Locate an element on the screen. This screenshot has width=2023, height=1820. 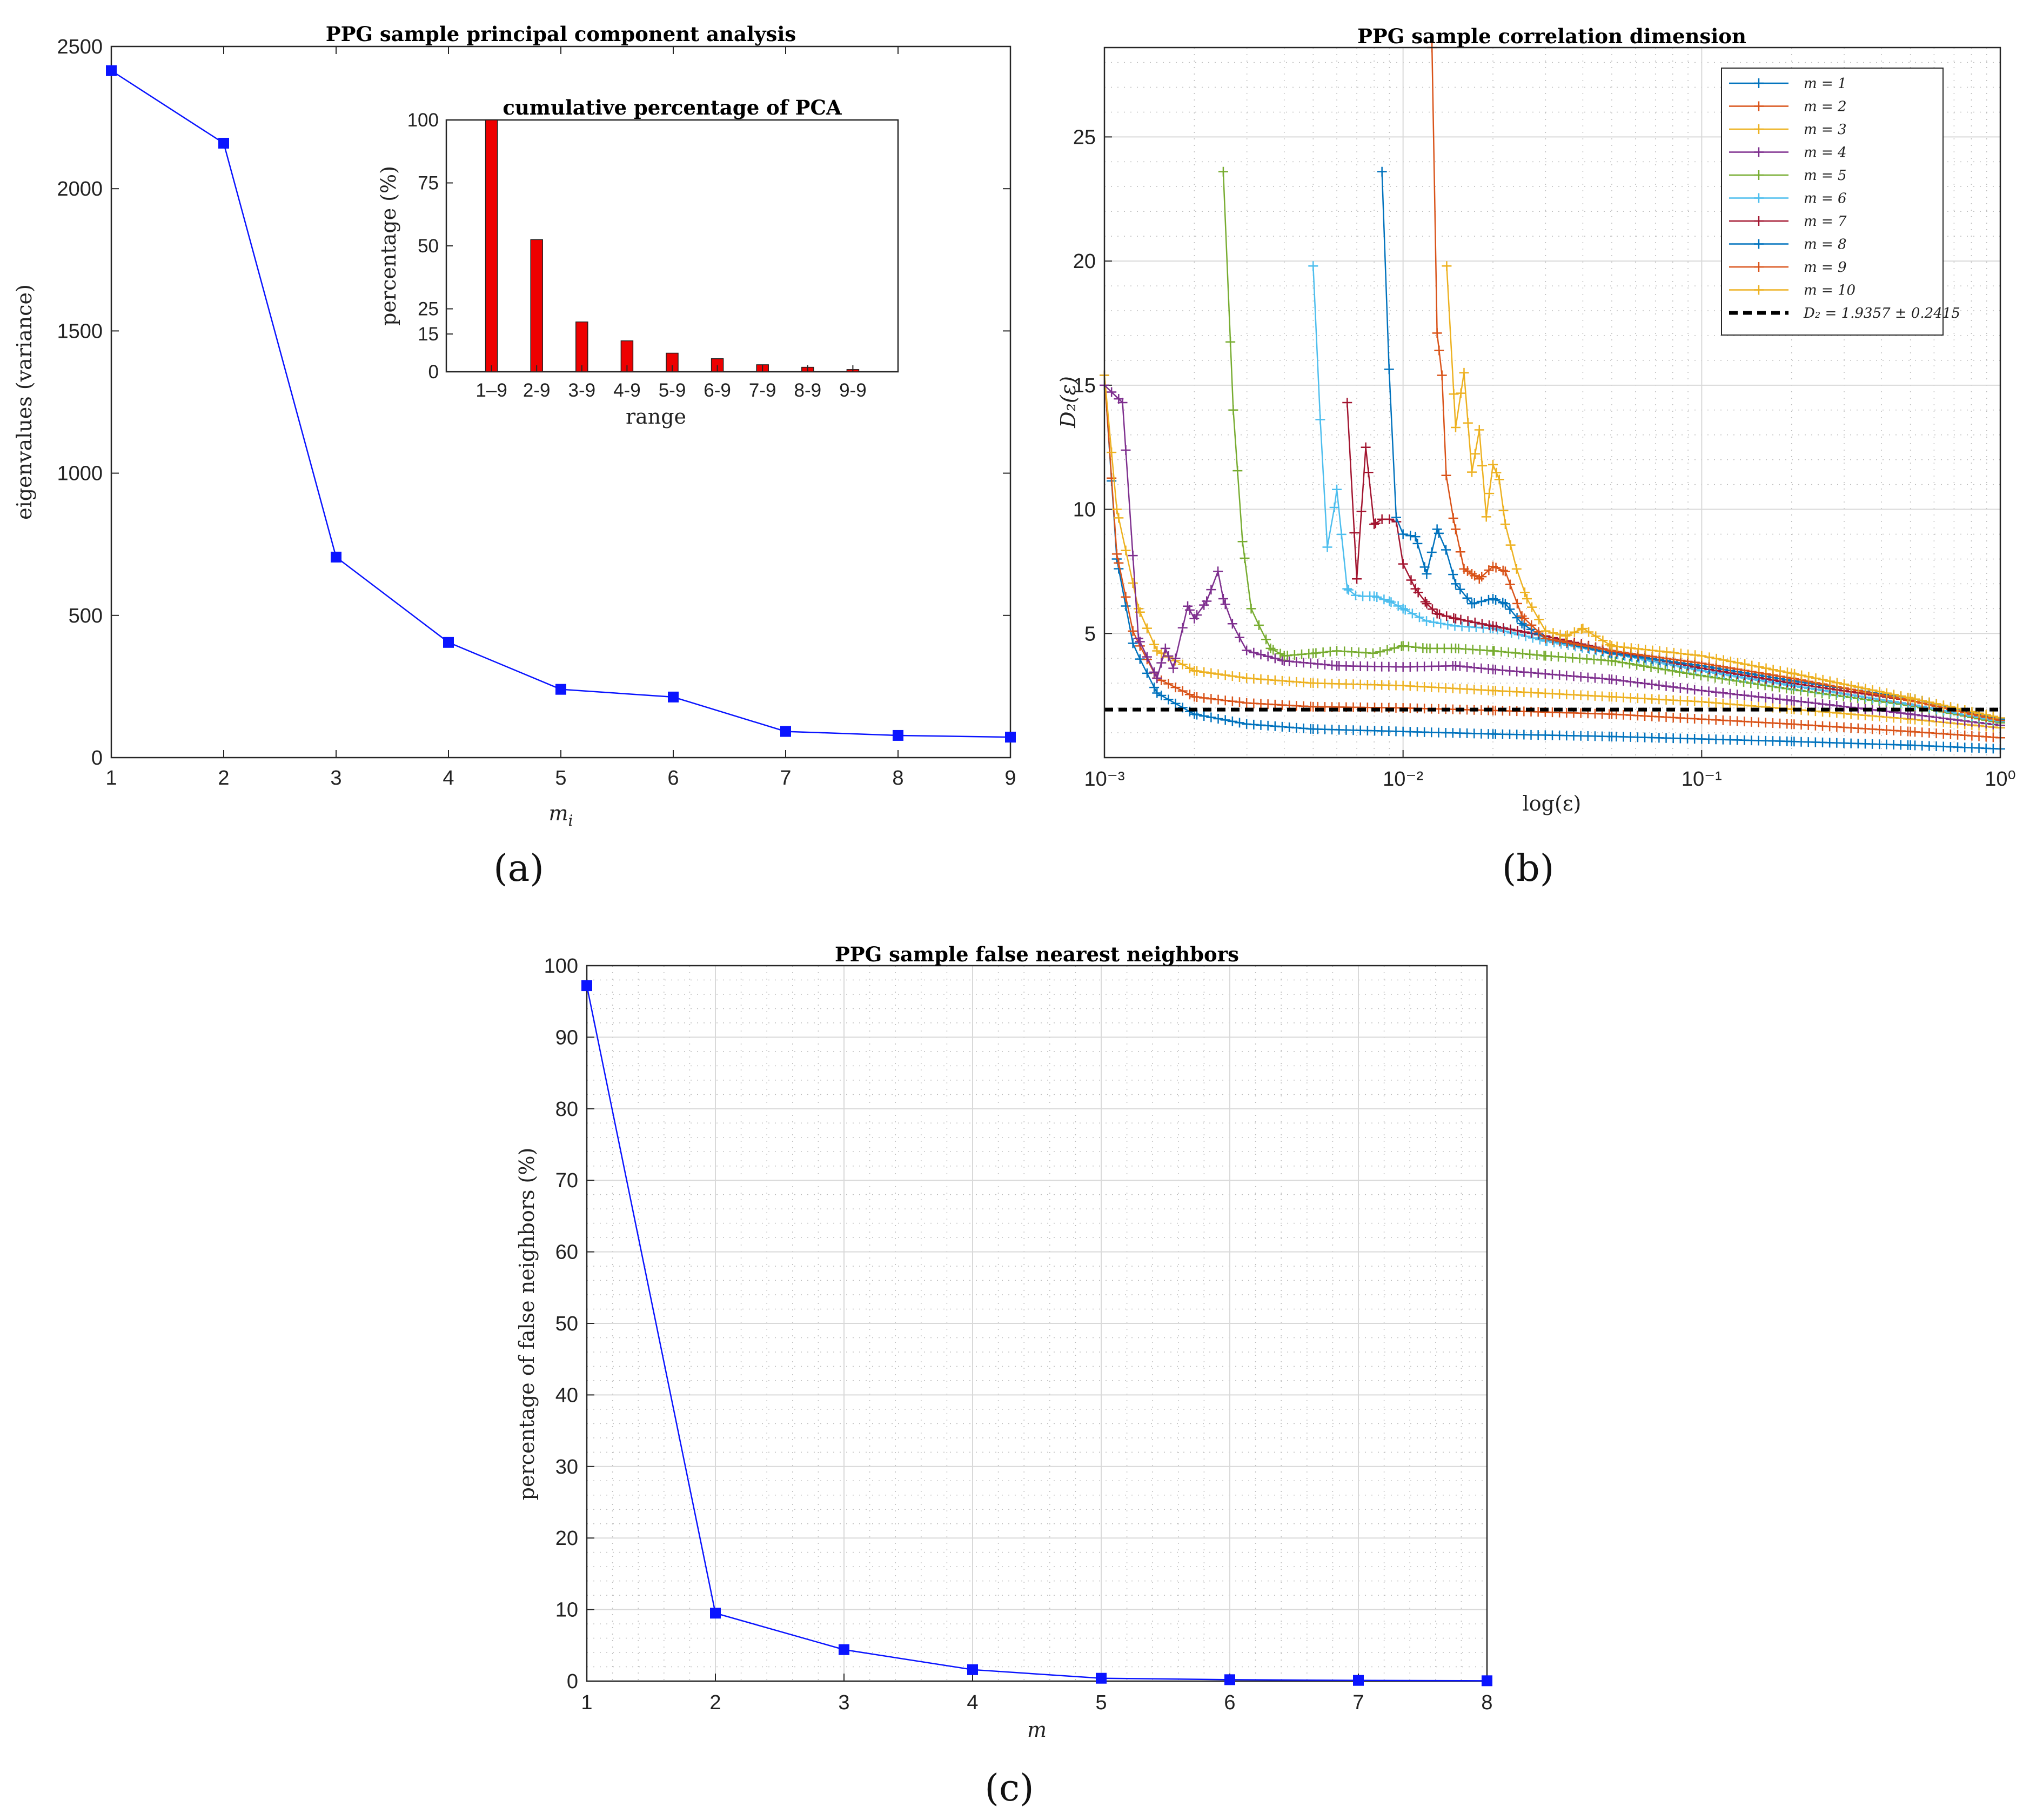
x-tick-label: 1 is located at coordinates (111, 778).